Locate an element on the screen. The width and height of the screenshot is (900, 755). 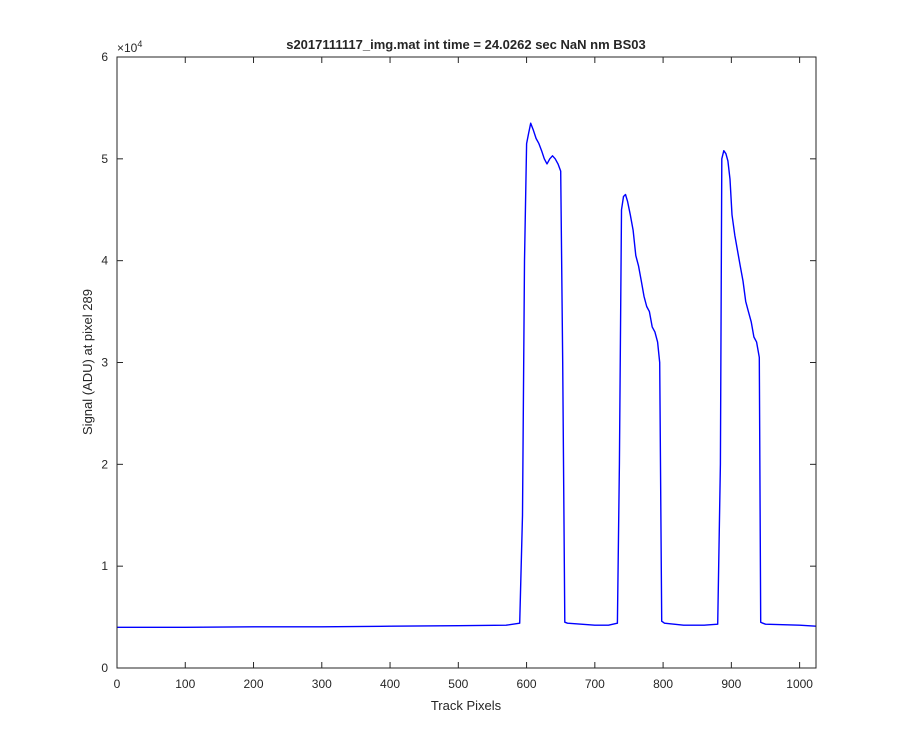
x-tick-label: 800 is located at coordinates (663, 684).